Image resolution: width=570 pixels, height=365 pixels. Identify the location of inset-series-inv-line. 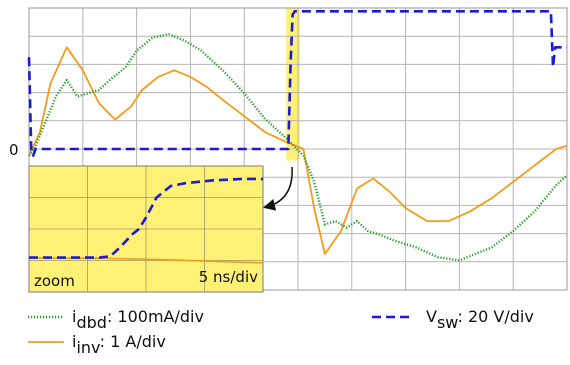
(146, 260).